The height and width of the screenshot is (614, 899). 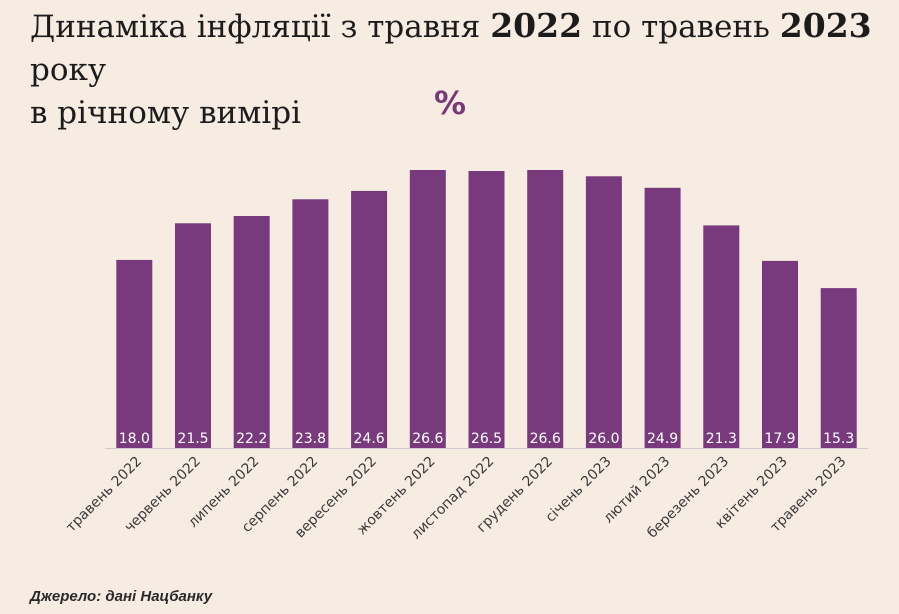 I want to click on title-text-3: року, so click(x=68, y=70).